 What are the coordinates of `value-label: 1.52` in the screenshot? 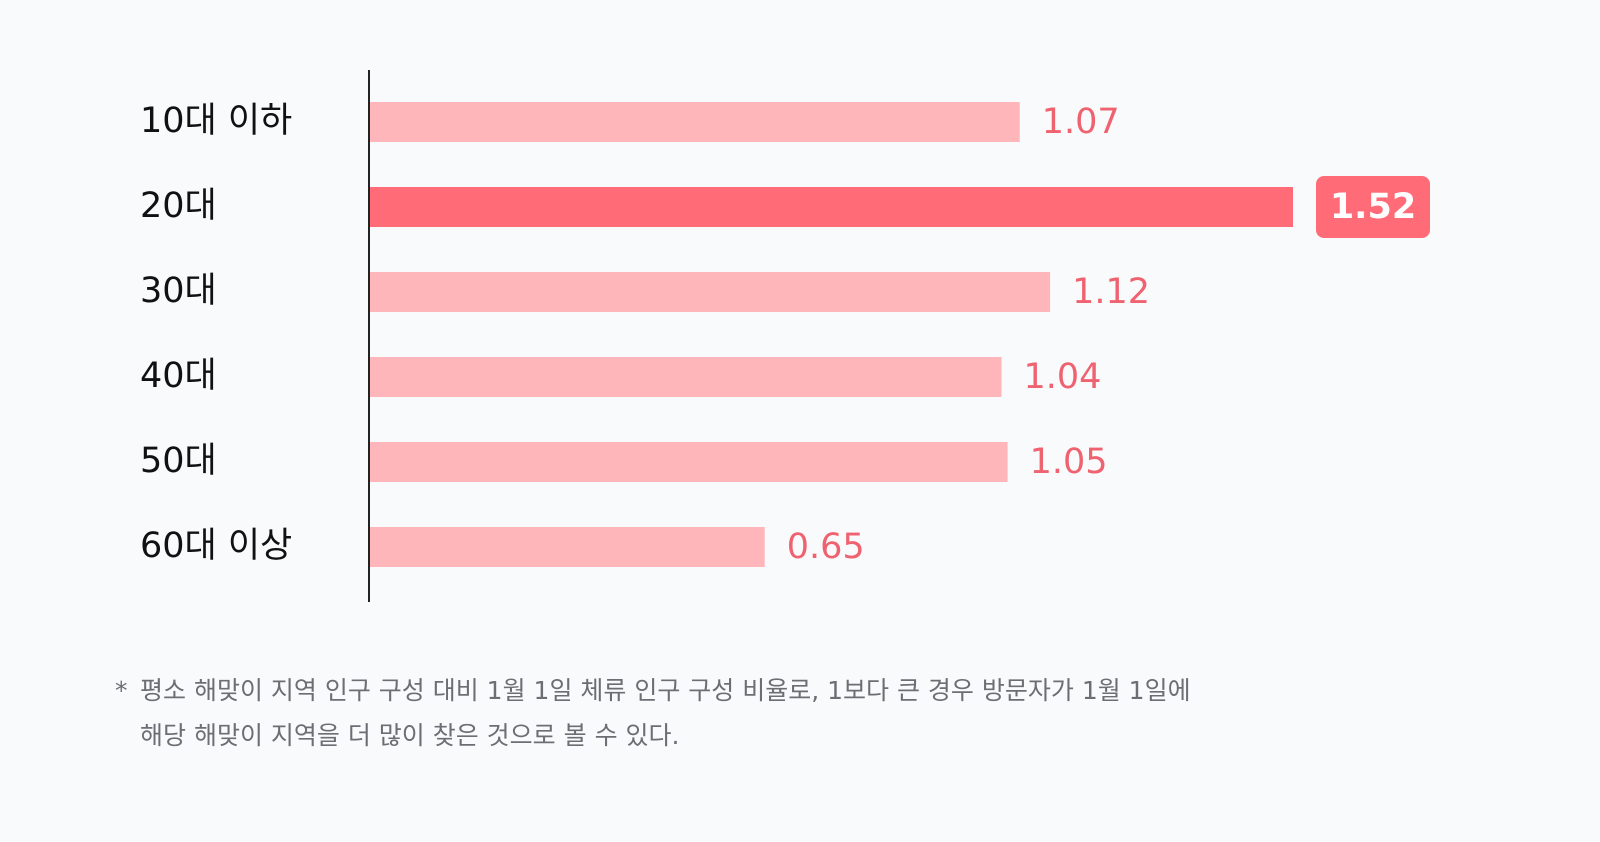 It's located at (1373, 207).